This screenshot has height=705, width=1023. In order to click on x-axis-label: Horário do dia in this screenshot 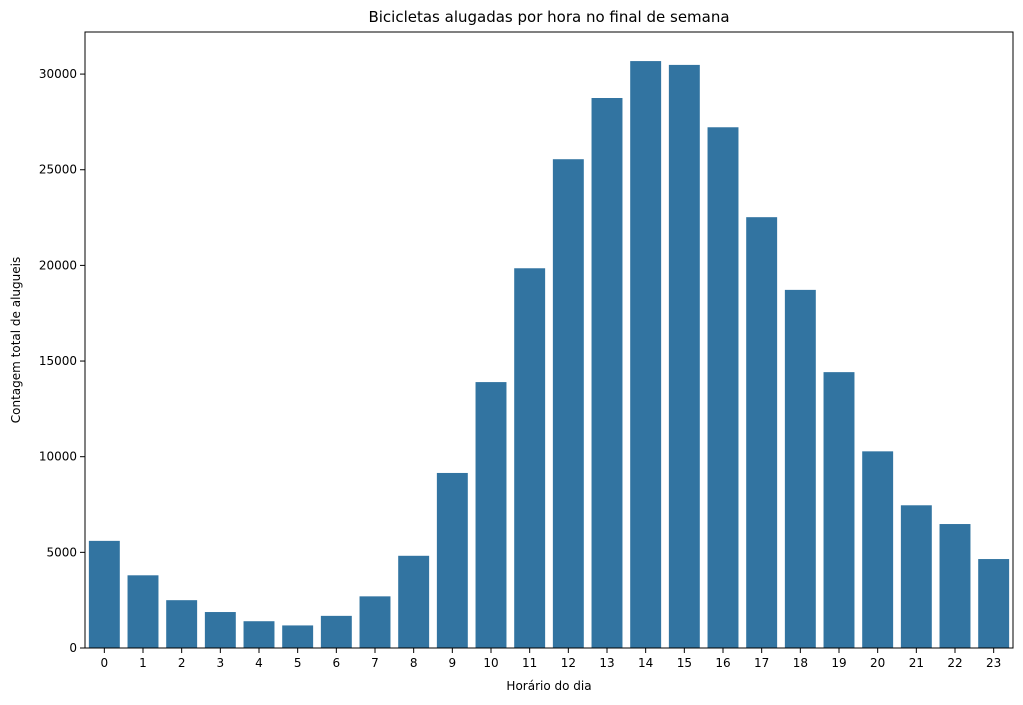, I will do `click(548, 686)`.